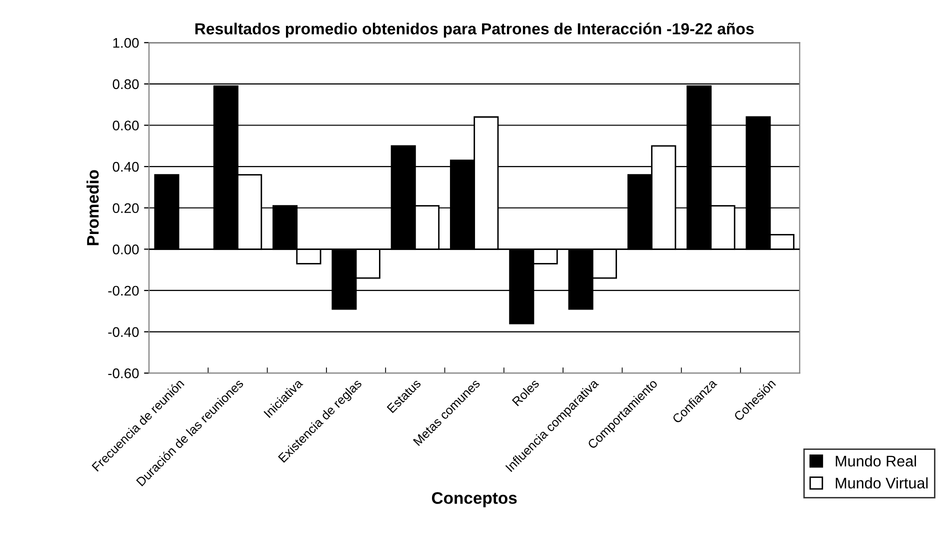 This screenshot has width=943, height=533. I want to click on legend-label: Mundo Real, so click(876, 461).